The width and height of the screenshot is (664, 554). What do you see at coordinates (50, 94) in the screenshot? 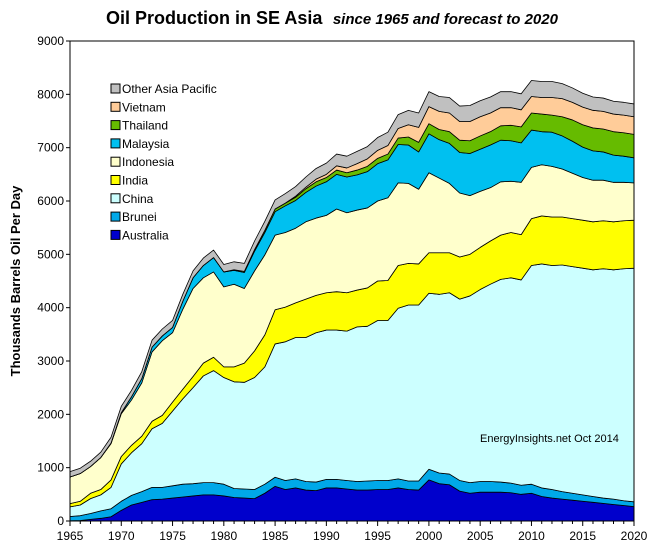
I see `y-tick-label: 8000` at bounding box center [50, 94].